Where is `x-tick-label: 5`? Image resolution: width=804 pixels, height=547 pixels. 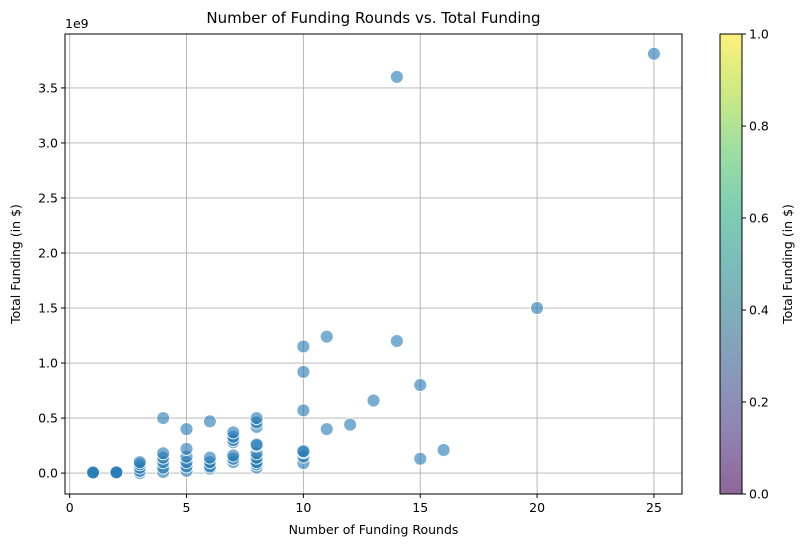 x-tick-label: 5 is located at coordinates (187, 507).